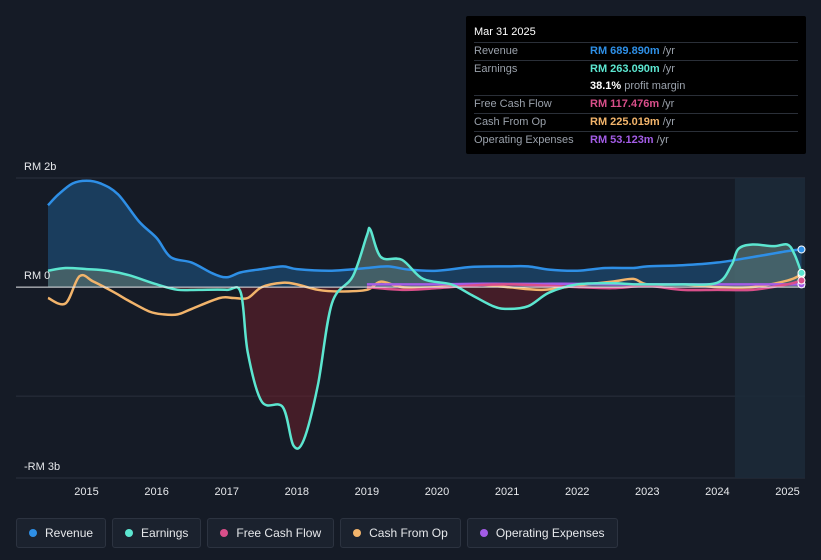 Image resolution: width=821 pixels, height=560 pixels. What do you see at coordinates (226, 492) in the screenshot?
I see `x-tick-label-2017: 2017` at bounding box center [226, 492].